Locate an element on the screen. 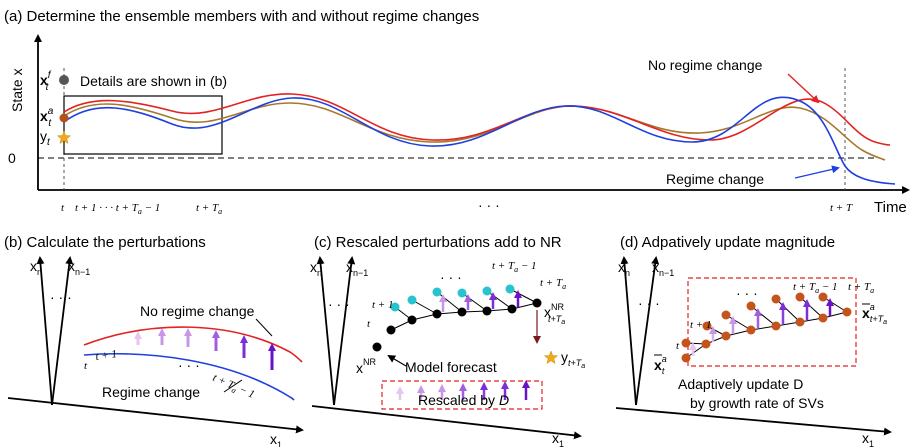 The width and height of the screenshot is (914, 447). xa-label: xa t is located at coordinates (47, 117).